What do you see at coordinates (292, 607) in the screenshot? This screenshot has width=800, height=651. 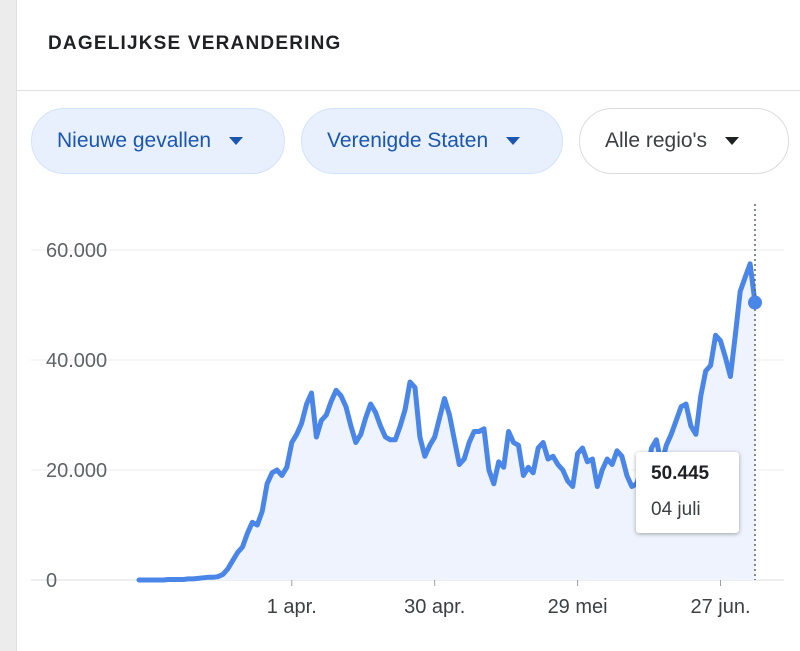 I see `x-tick-label: 1 apr.` at bounding box center [292, 607].